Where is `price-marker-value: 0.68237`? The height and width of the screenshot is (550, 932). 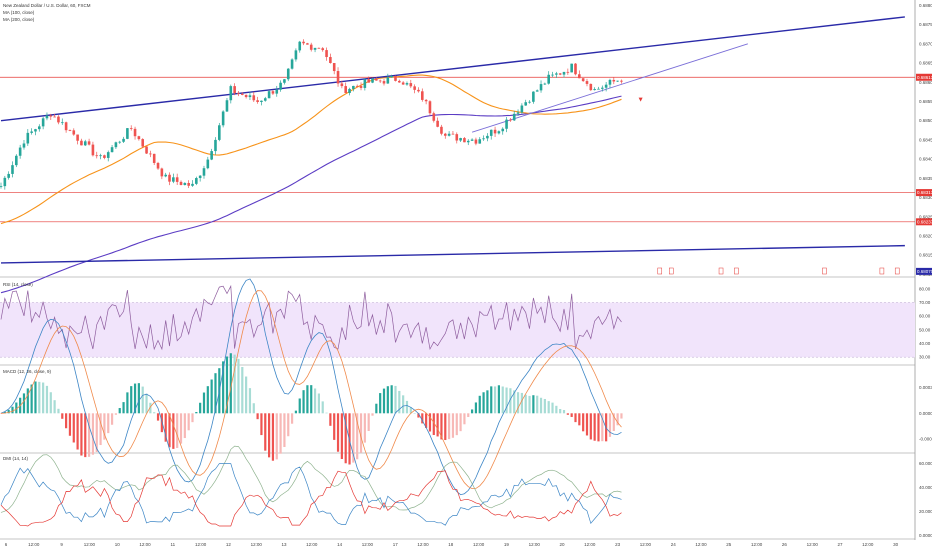
price-marker-value: 0.68237 is located at coordinates (924, 221).